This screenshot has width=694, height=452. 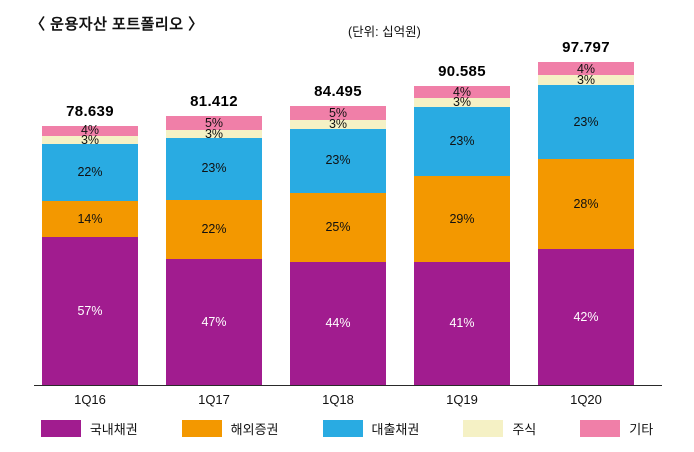 I want to click on legend-label: 해외증권, so click(x=254, y=429).